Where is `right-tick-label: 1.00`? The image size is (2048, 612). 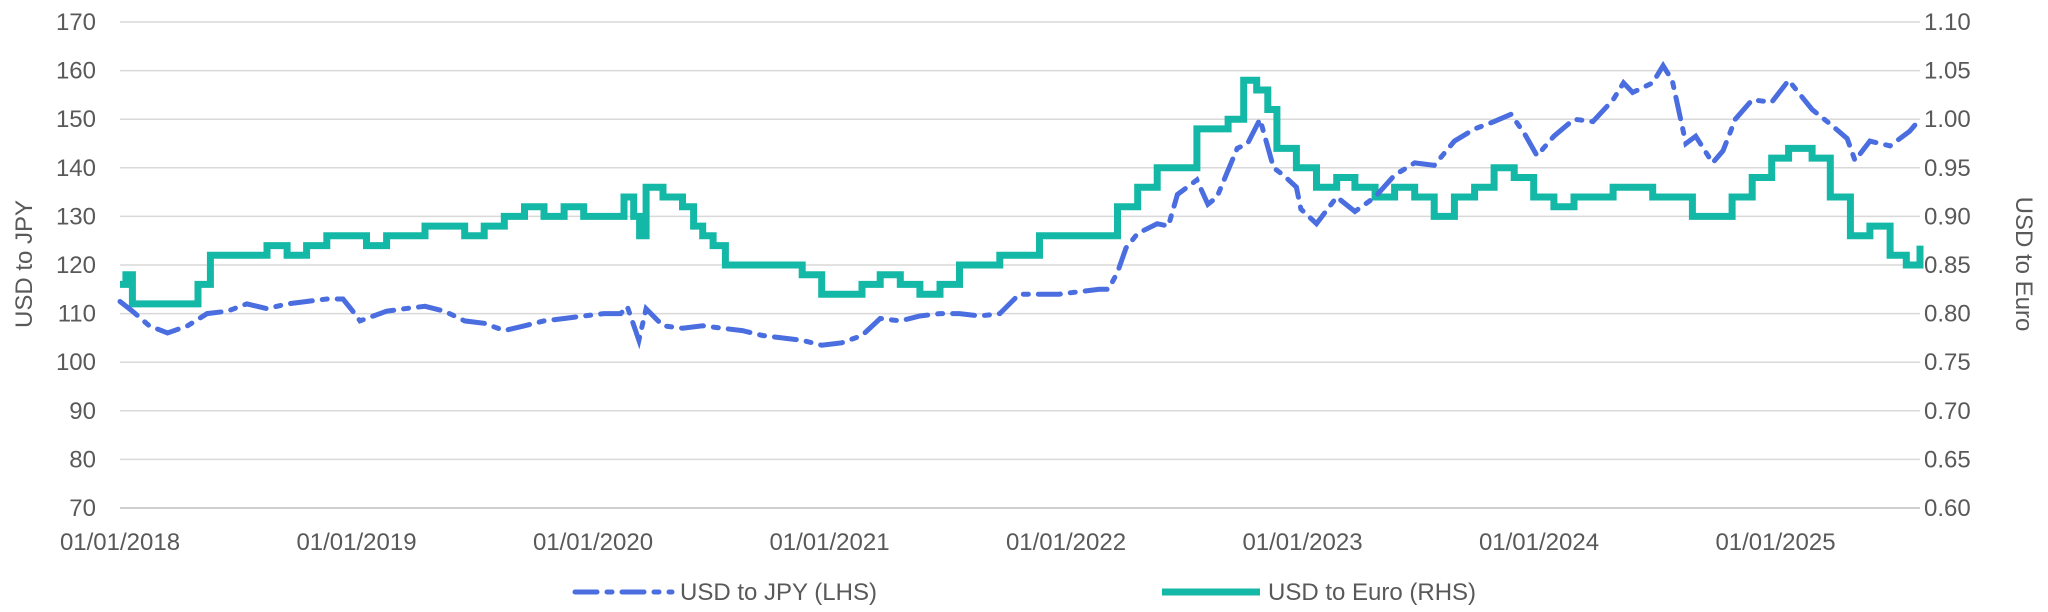
right-tick-label: 1.00 is located at coordinates (1947, 119).